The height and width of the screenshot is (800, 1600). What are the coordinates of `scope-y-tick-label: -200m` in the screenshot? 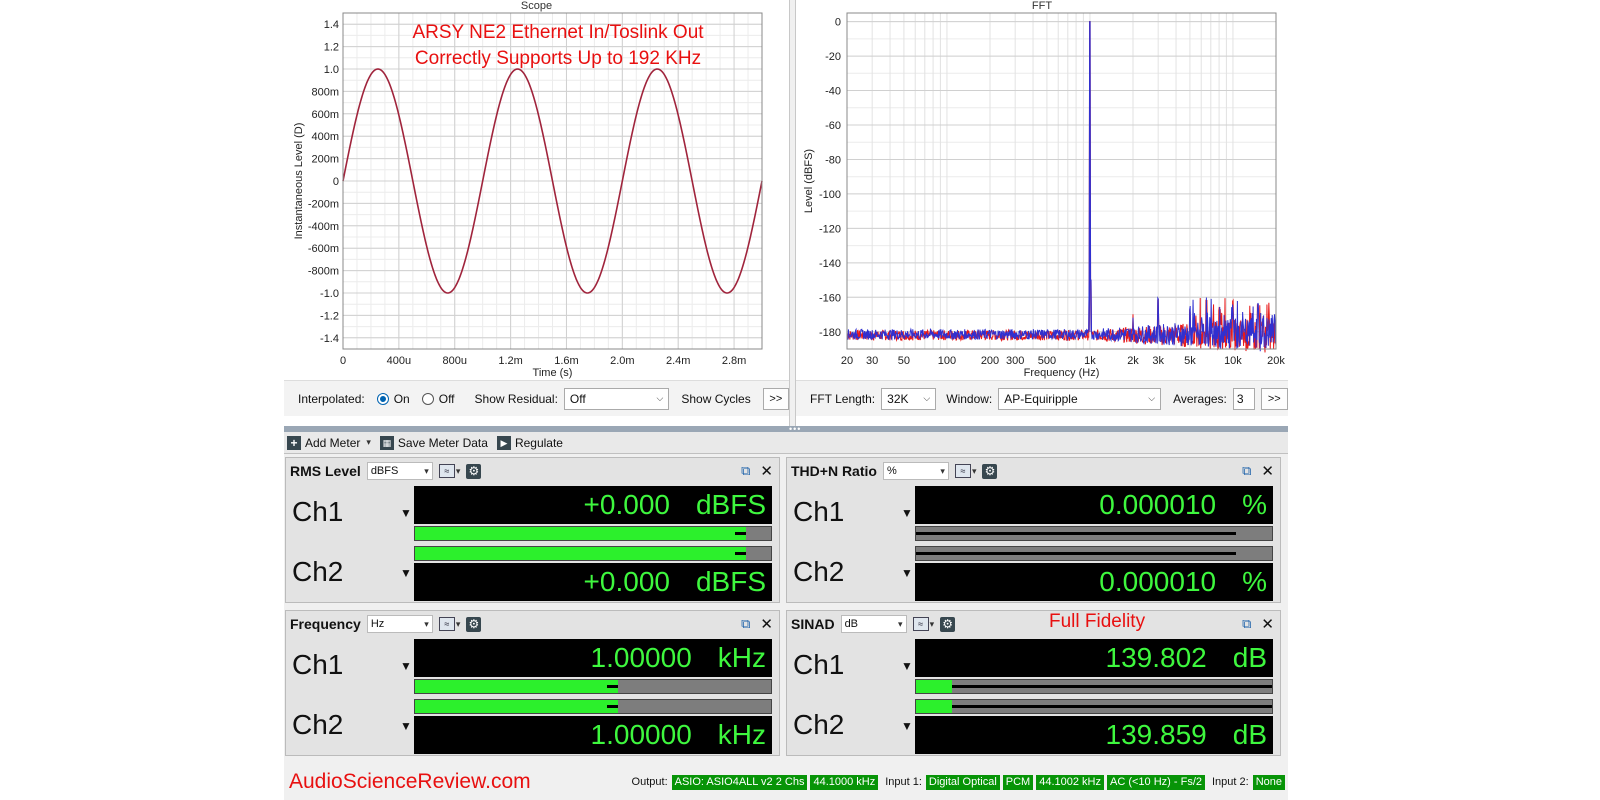 It's located at (323, 204).